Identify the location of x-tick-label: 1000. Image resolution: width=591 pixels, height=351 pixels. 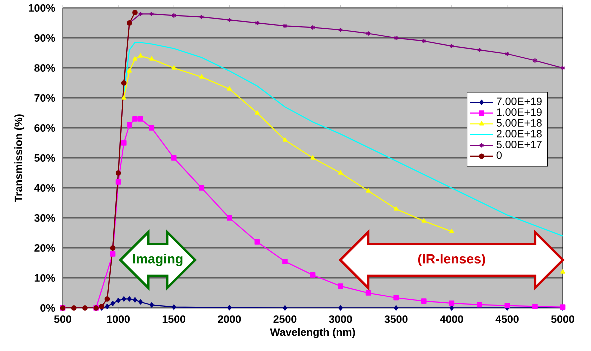
(118, 319).